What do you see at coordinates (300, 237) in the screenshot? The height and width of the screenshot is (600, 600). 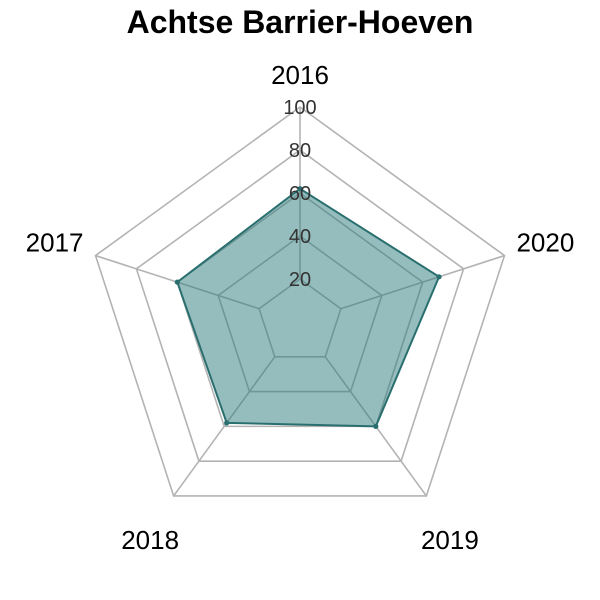 I see `tick-label-40: 40` at bounding box center [300, 237].